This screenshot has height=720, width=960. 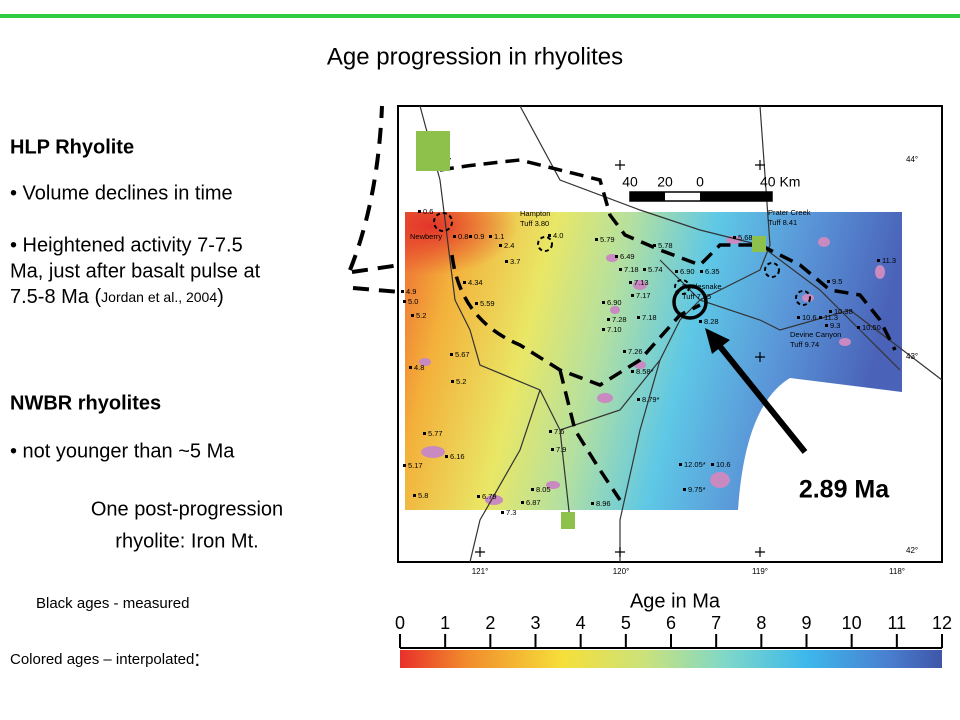 I want to click on age-label: 5.68, so click(x=745, y=237).